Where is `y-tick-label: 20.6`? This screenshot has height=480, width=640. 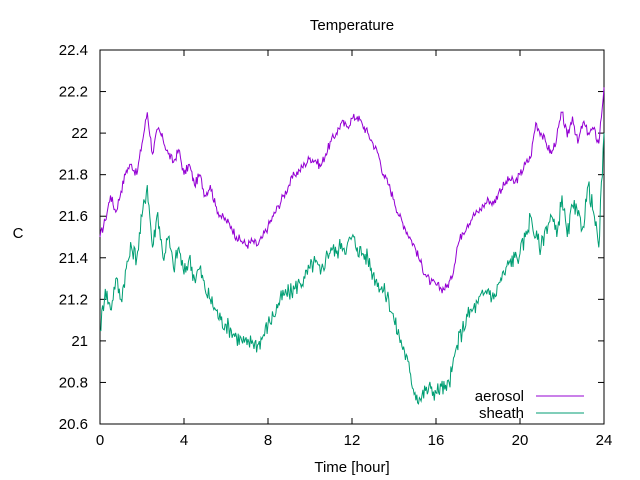 y-tick-label: 20.6 is located at coordinates (73, 424).